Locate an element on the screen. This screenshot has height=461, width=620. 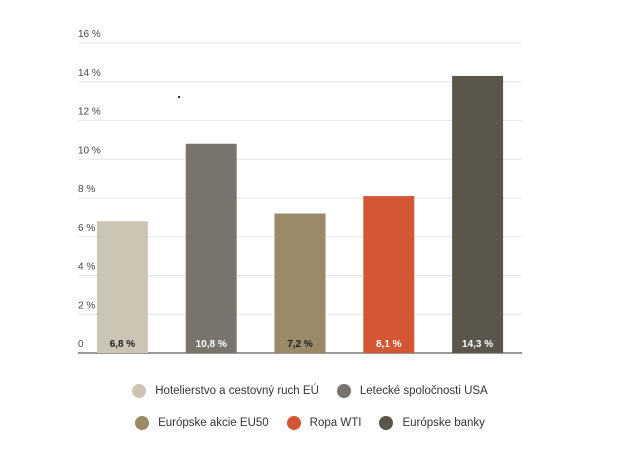
y-tick-label: 2 % is located at coordinates (86, 305).